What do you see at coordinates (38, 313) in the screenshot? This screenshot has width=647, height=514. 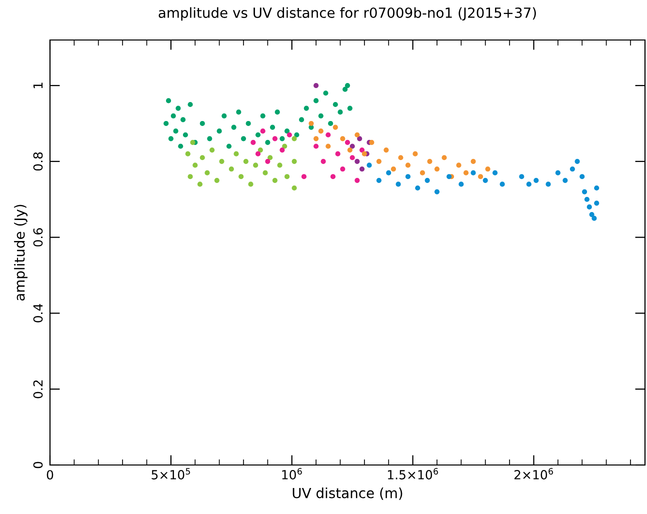 I see `y-tick-label: 0.4` at bounding box center [38, 313].